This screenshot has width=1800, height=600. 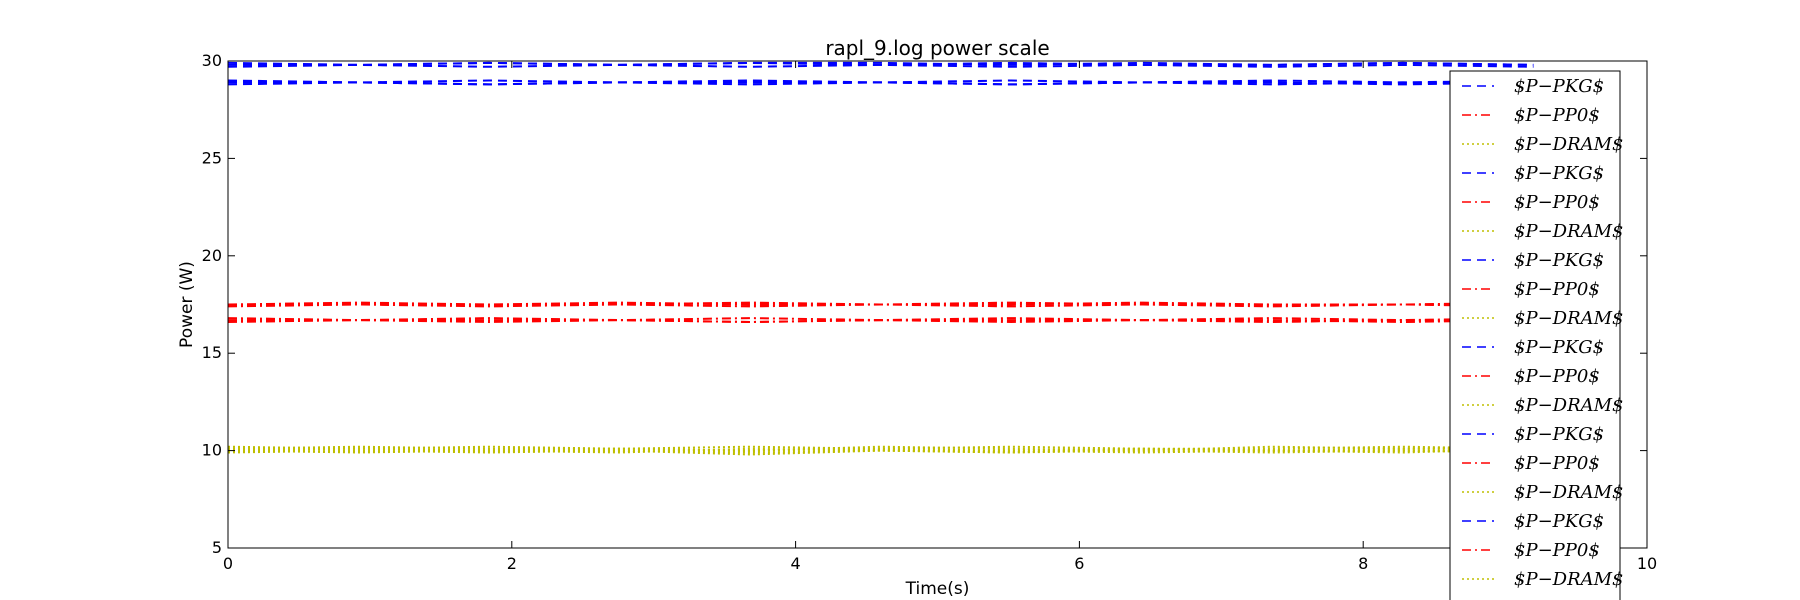 What do you see at coordinates (1079, 563) in the screenshot?
I see `x-tick-label: 6` at bounding box center [1079, 563].